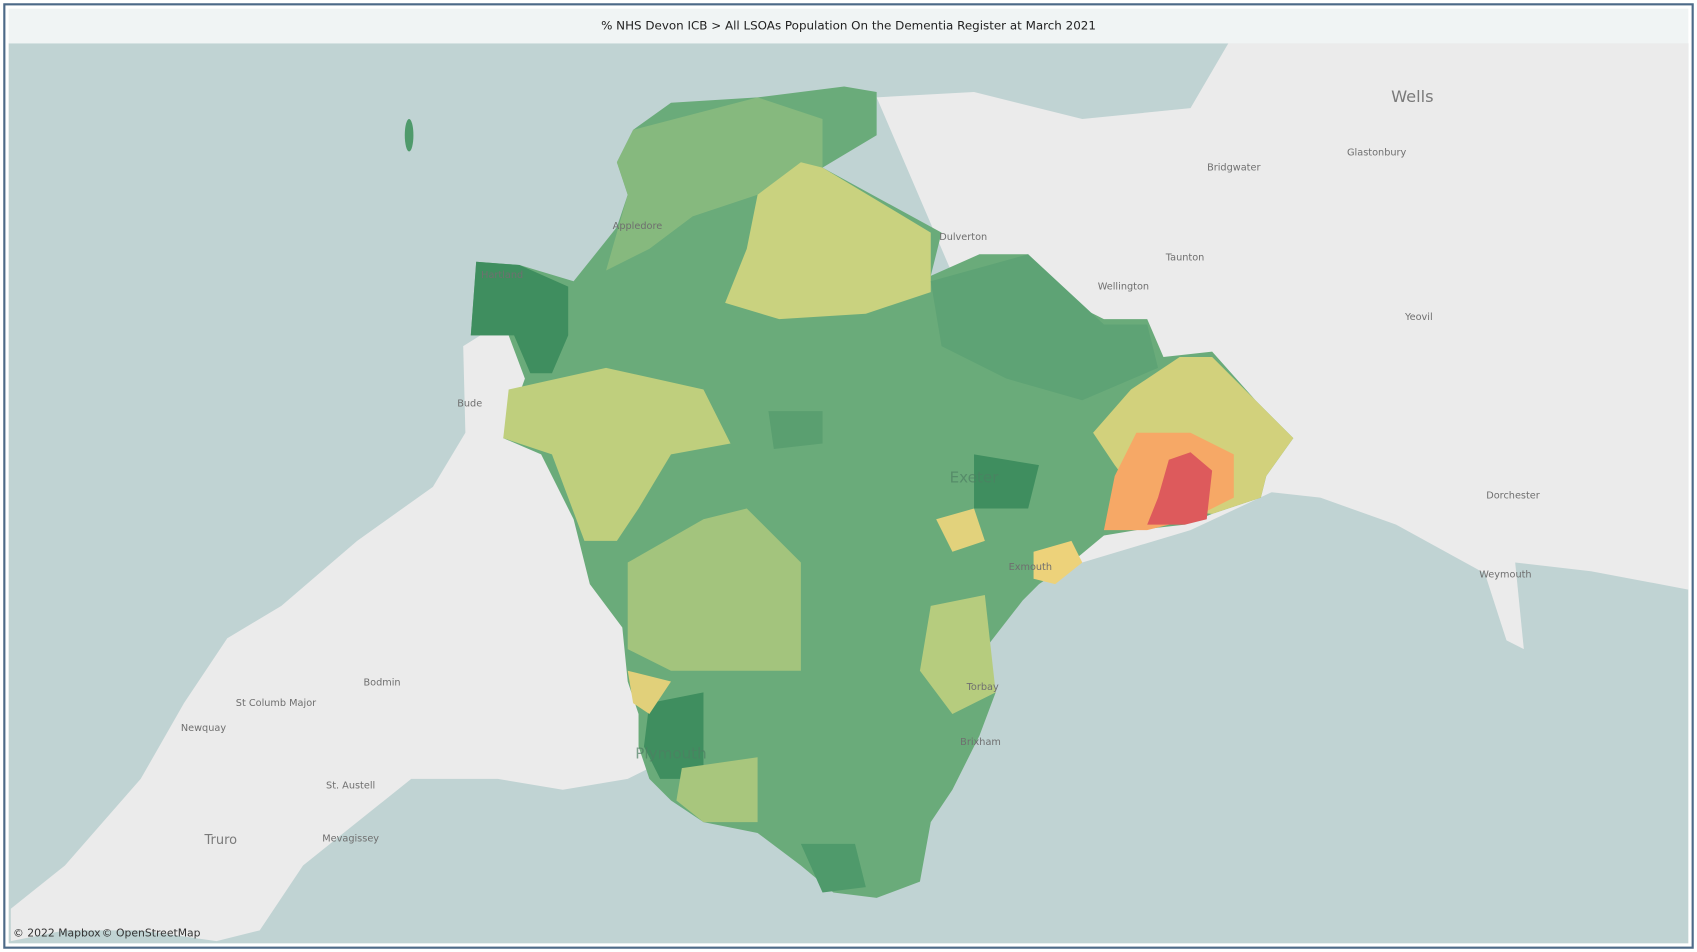 The width and height of the screenshot is (1697, 952). Describe the element at coordinates (1513, 495) in the screenshot. I see `place-label: Dorchester` at that location.